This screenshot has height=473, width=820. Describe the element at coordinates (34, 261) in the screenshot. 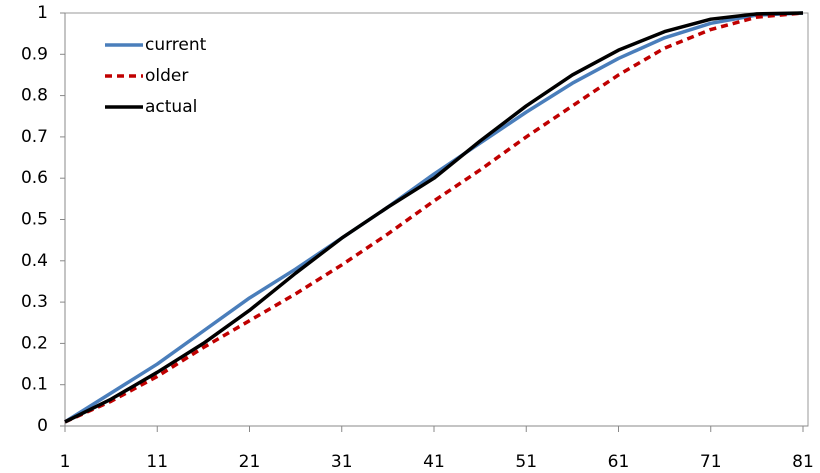

I see `y-tick-label: 0.4` at that location.